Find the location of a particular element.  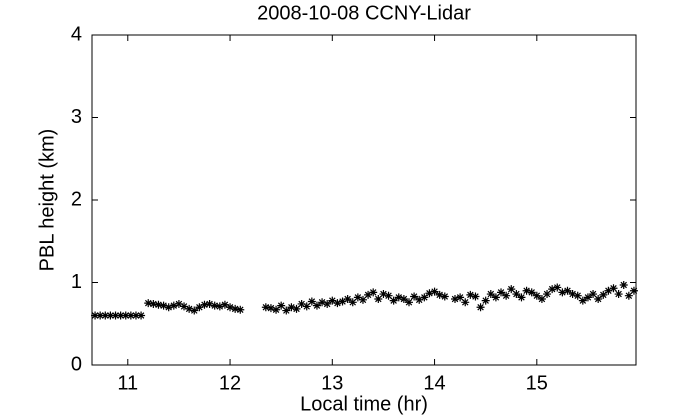

x-axis-label: Local time (hr) is located at coordinates (364, 404).